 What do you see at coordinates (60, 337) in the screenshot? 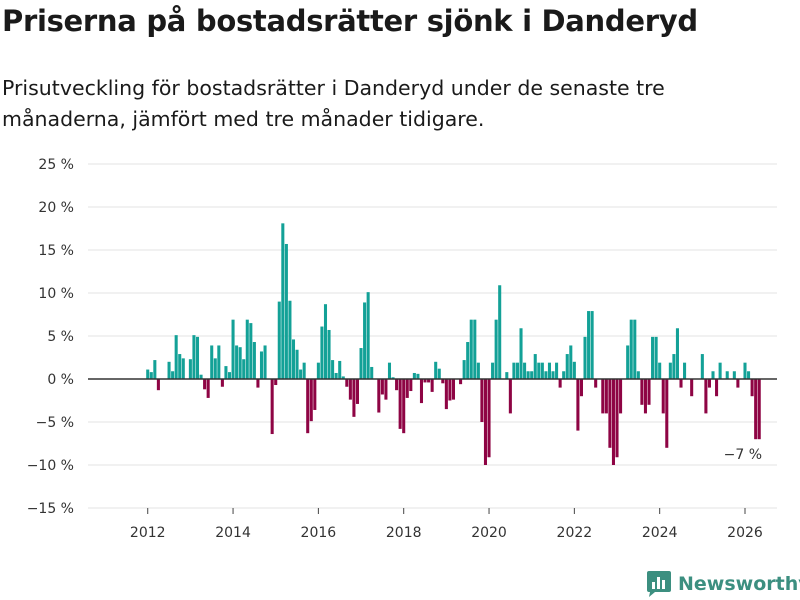
I see `y-tick-label: 5 %` at bounding box center [60, 337].